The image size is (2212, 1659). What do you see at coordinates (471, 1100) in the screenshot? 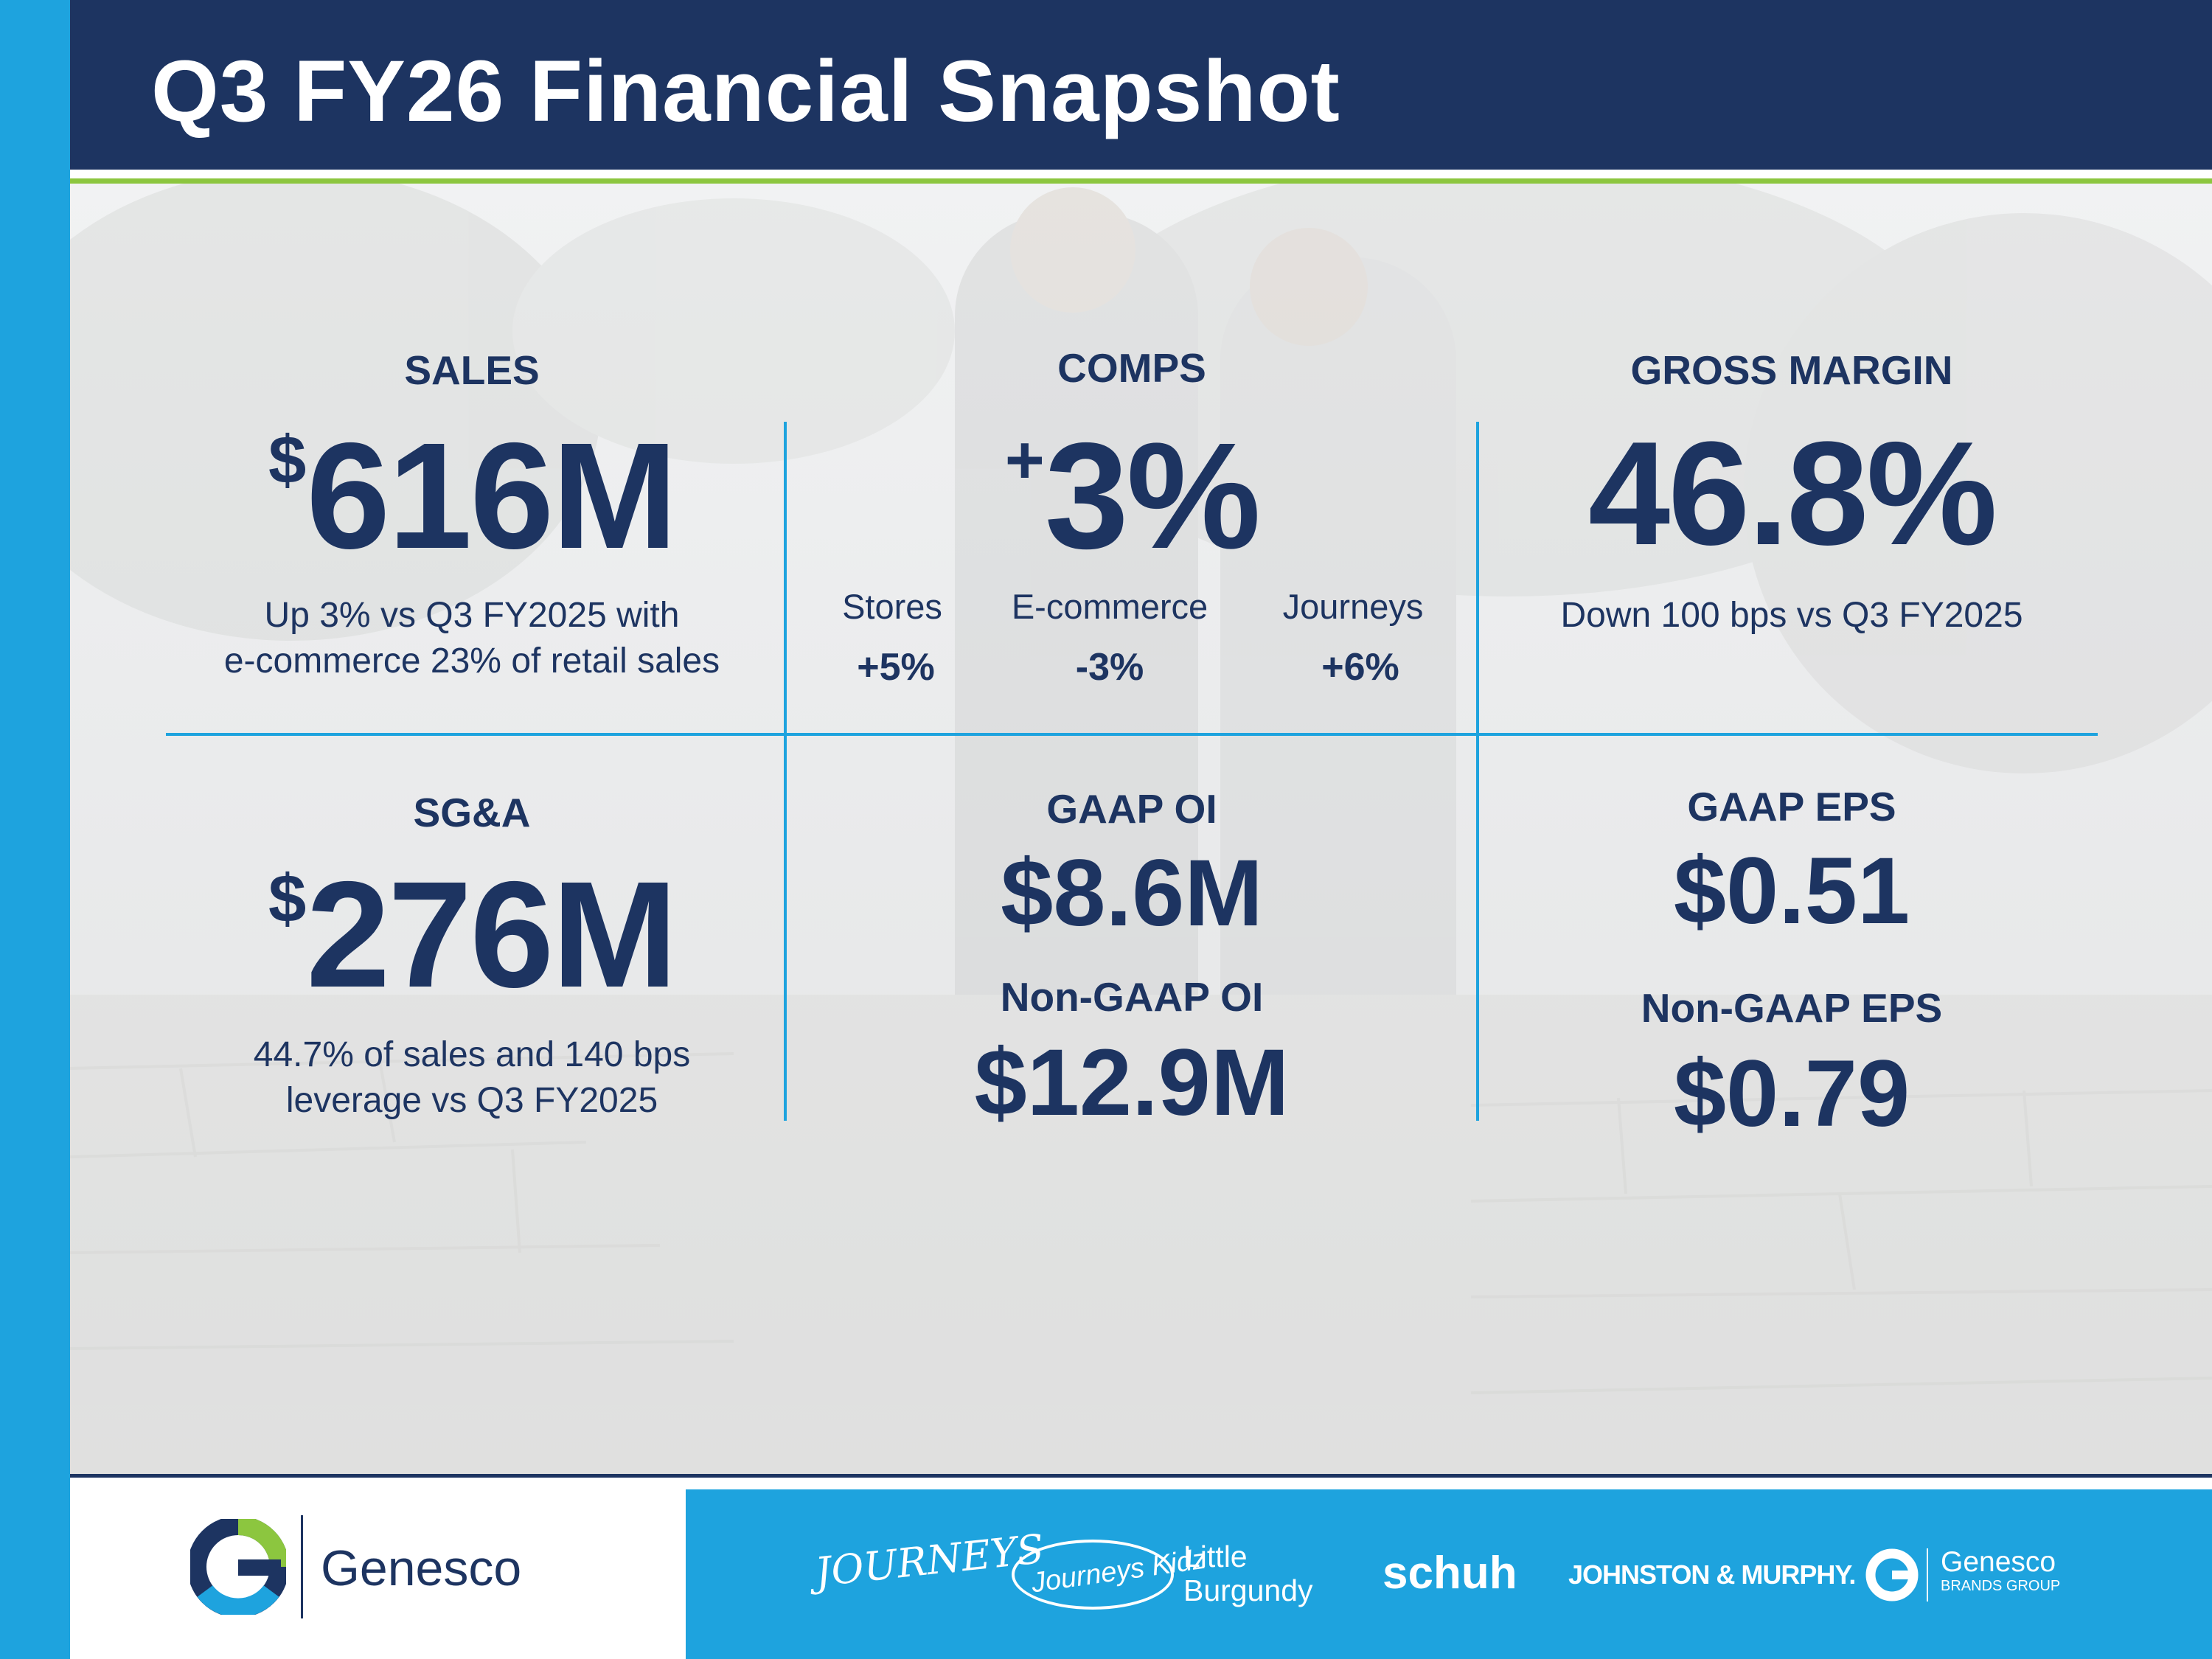
I see `sga-desc-line-2: leverage vs Q3 FY2025` at bounding box center [471, 1100].